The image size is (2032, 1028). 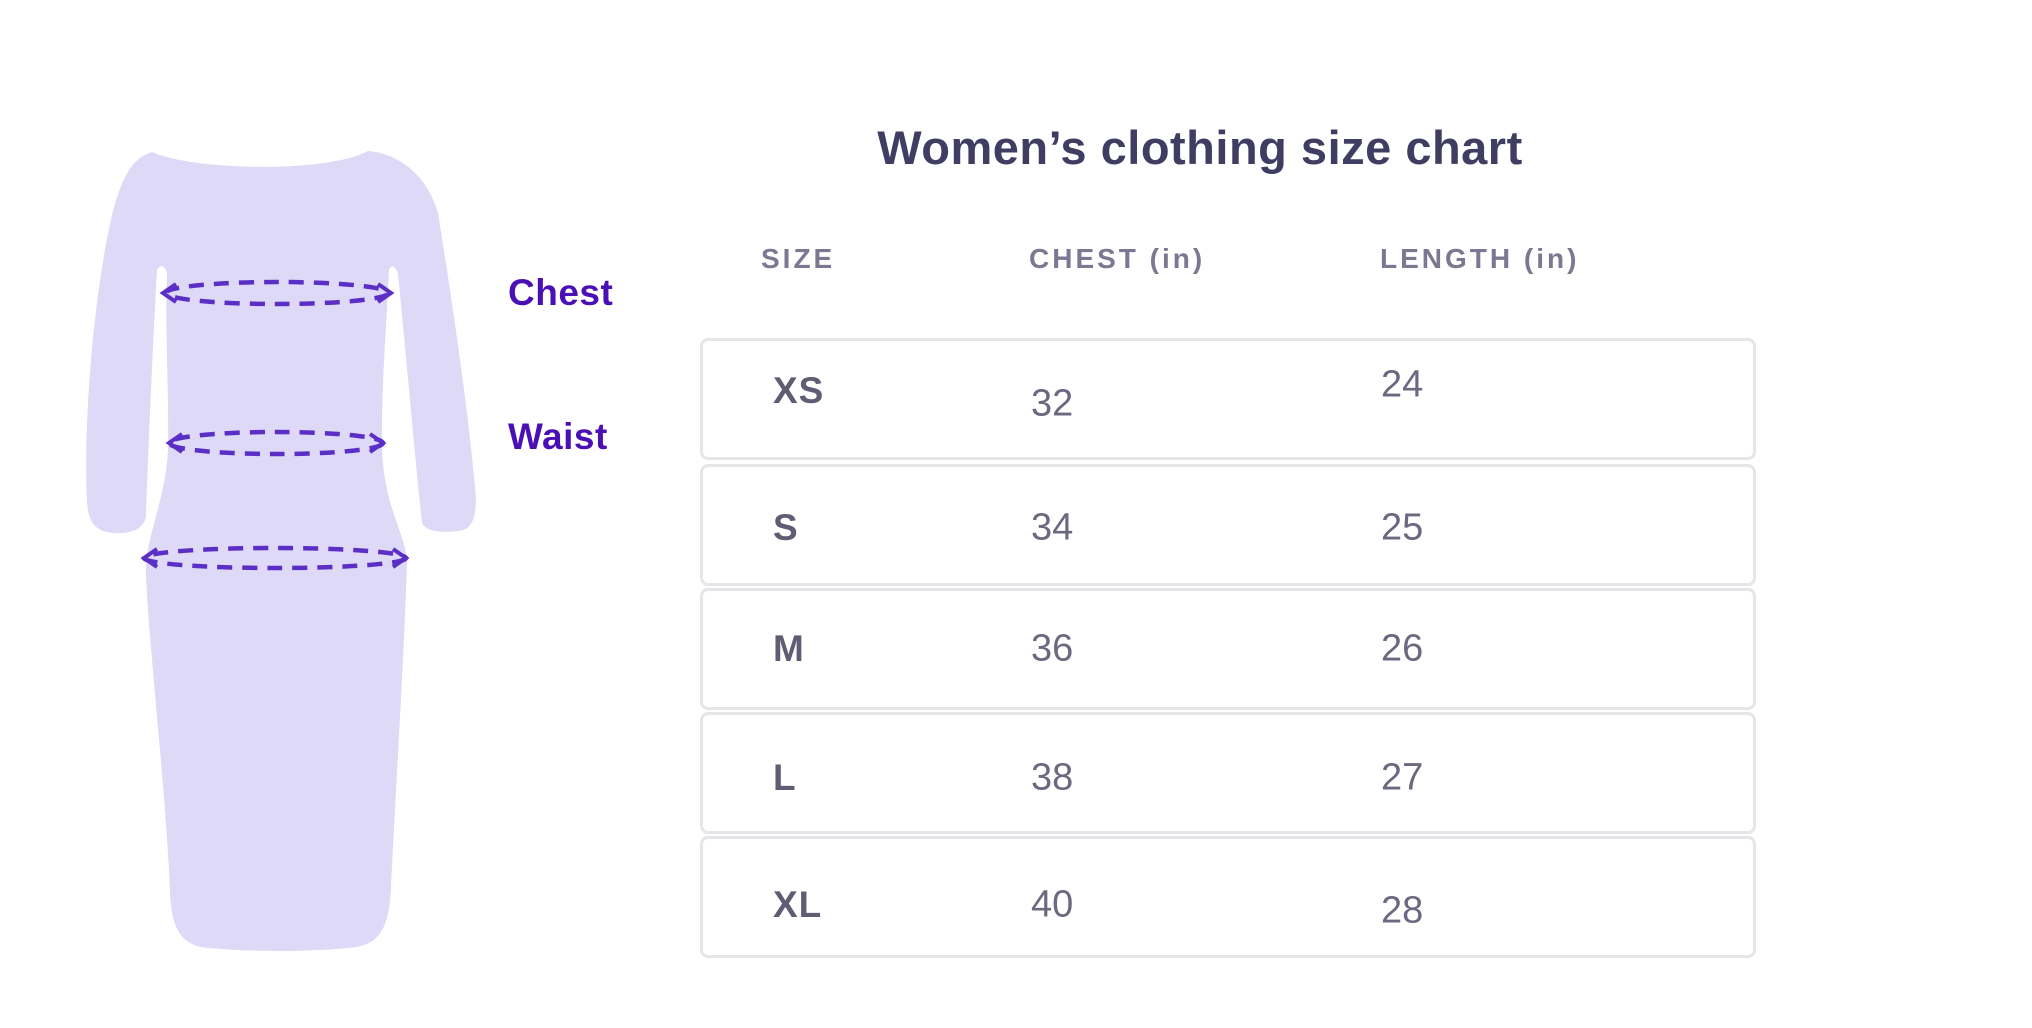 I want to click on size-cell: L, so click(x=785, y=777).